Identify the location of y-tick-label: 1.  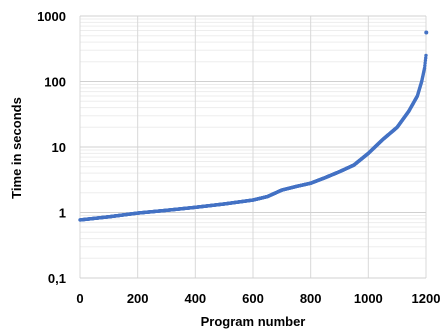
(62, 213).